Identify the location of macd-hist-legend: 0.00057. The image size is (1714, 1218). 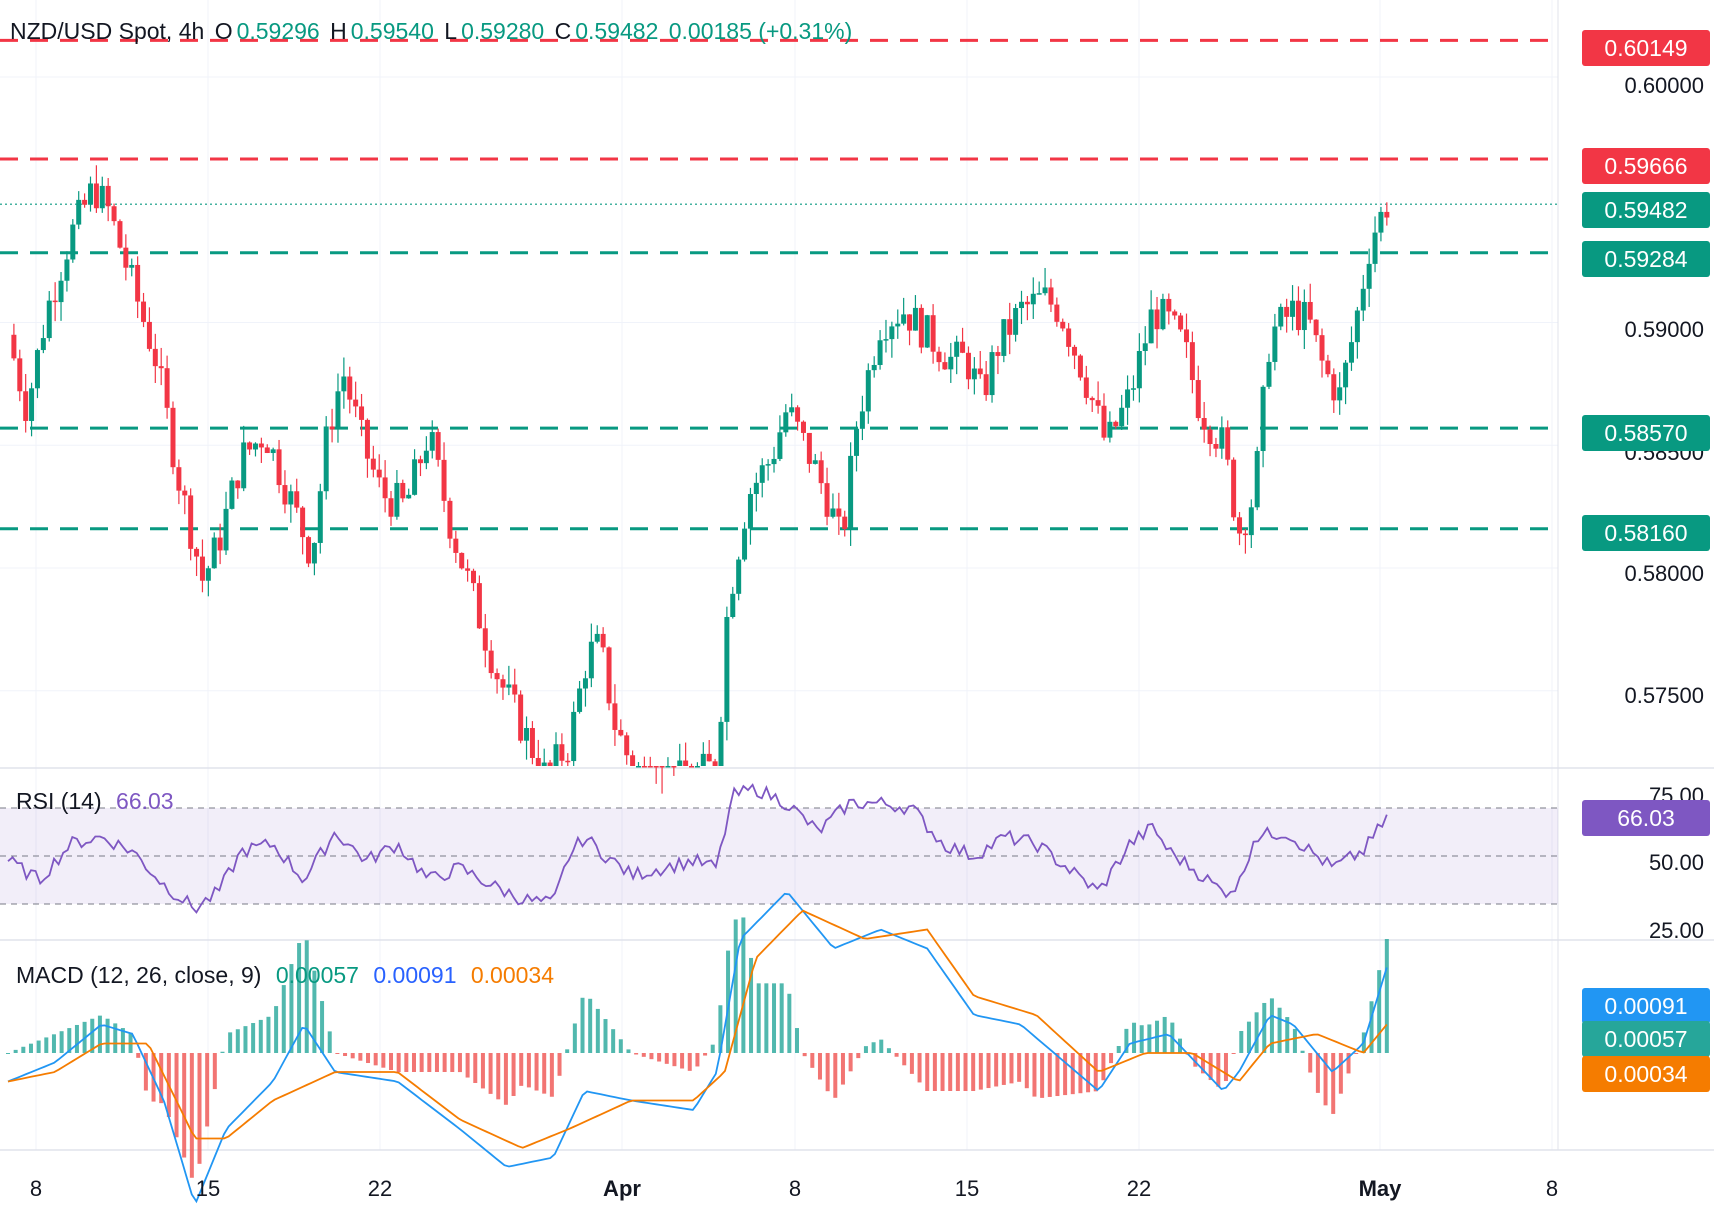
(317, 975).